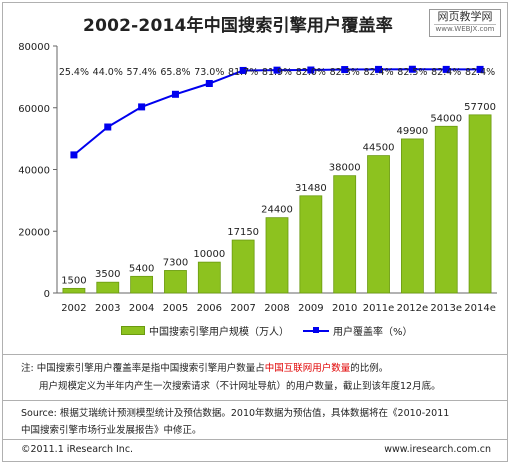  I want to click on coverage-value-label: 82.5%, so click(412, 72).